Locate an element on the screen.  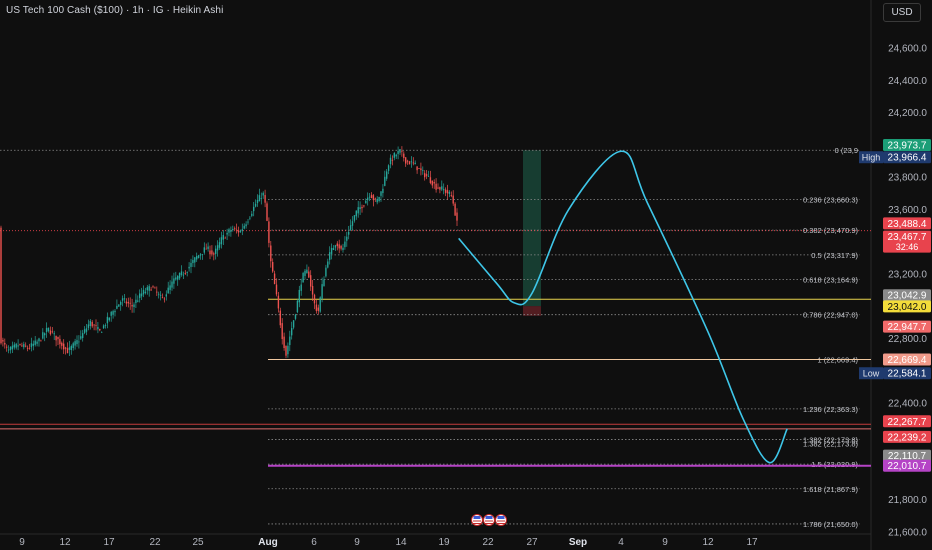
us-flag-icon-canton is located at coordinates (489, 517).